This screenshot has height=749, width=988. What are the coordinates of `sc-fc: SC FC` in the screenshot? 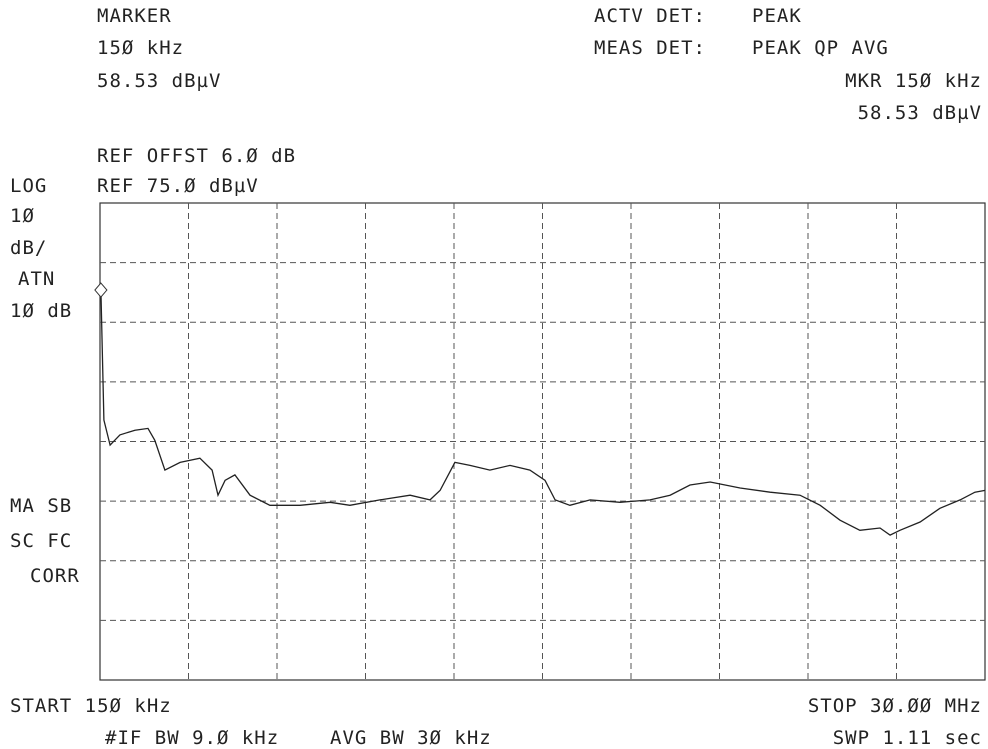 It's located at (41, 541).